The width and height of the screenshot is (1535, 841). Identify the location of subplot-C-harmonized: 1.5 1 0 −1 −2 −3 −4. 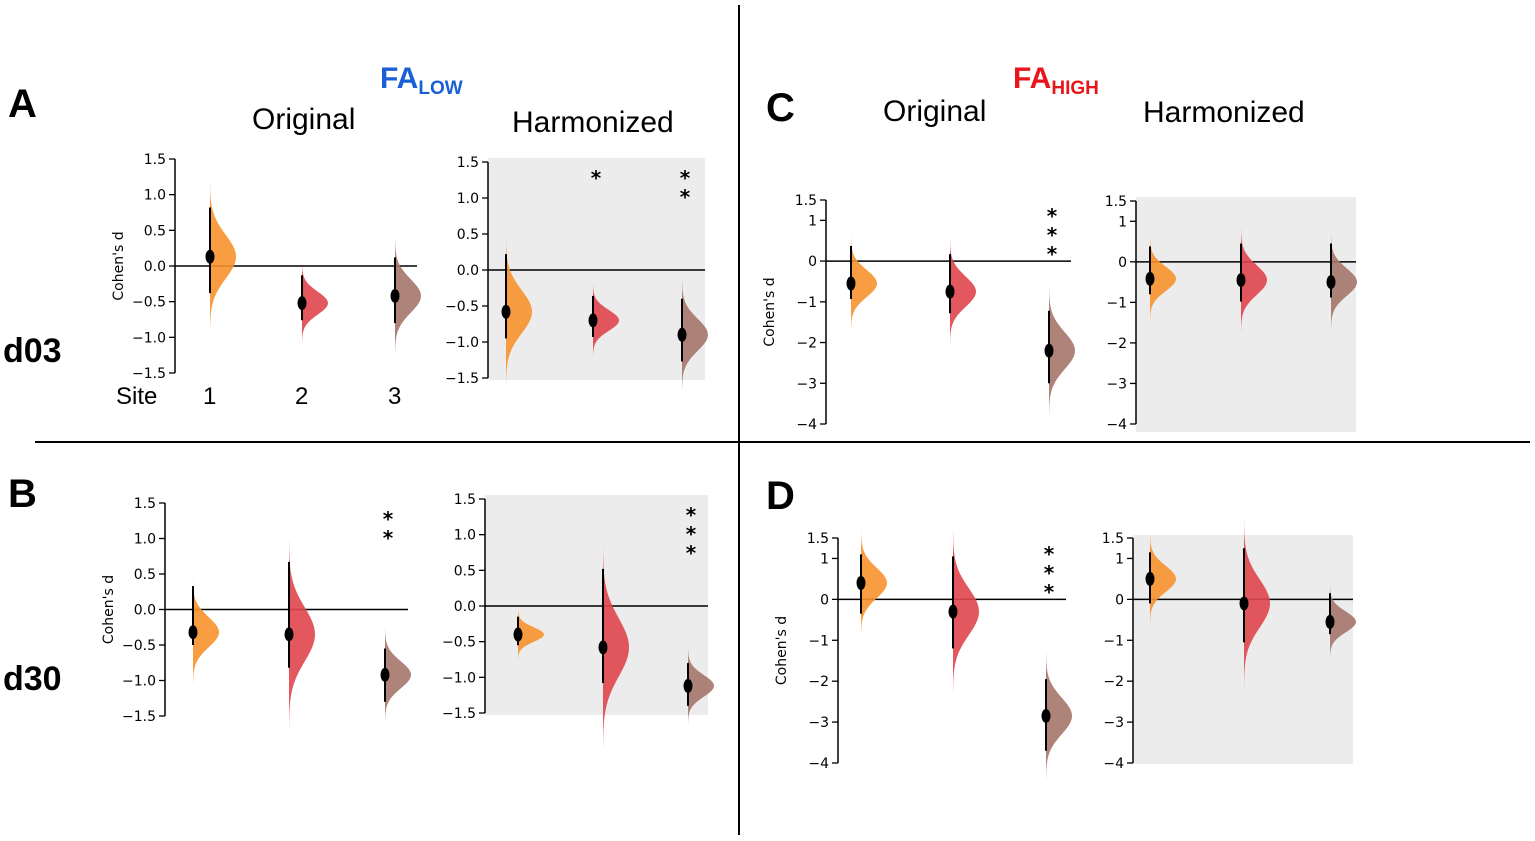
(1231, 313).